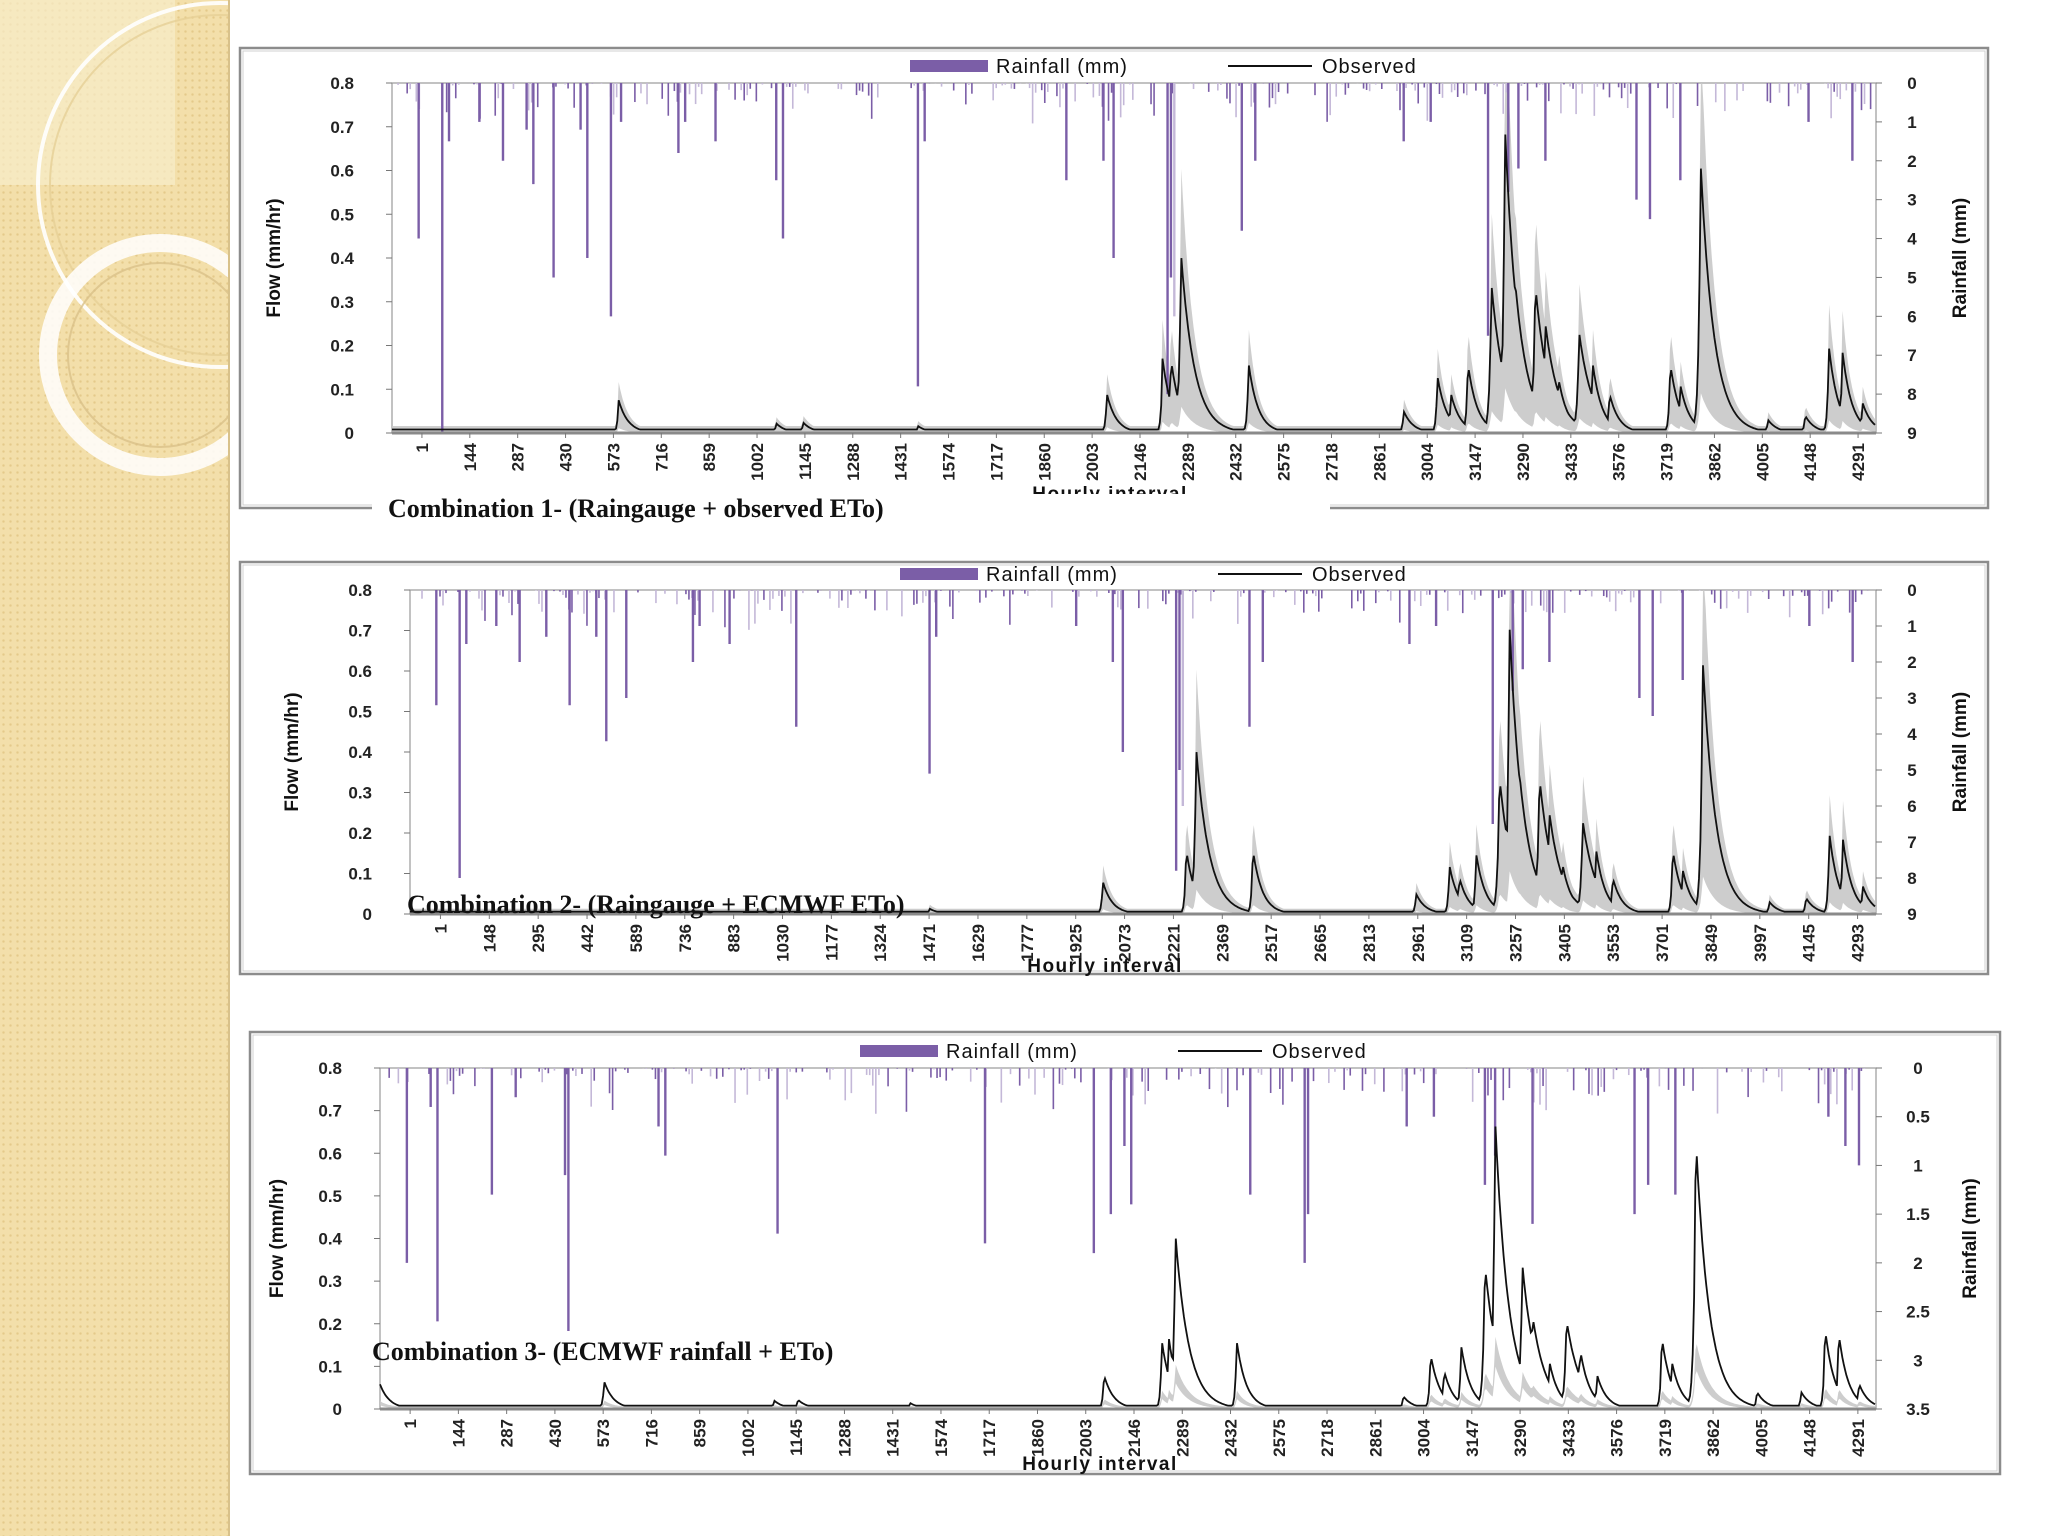  Describe the element at coordinates (410, 1423) in the screenshot. I see `x-tick-label: 1` at that location.